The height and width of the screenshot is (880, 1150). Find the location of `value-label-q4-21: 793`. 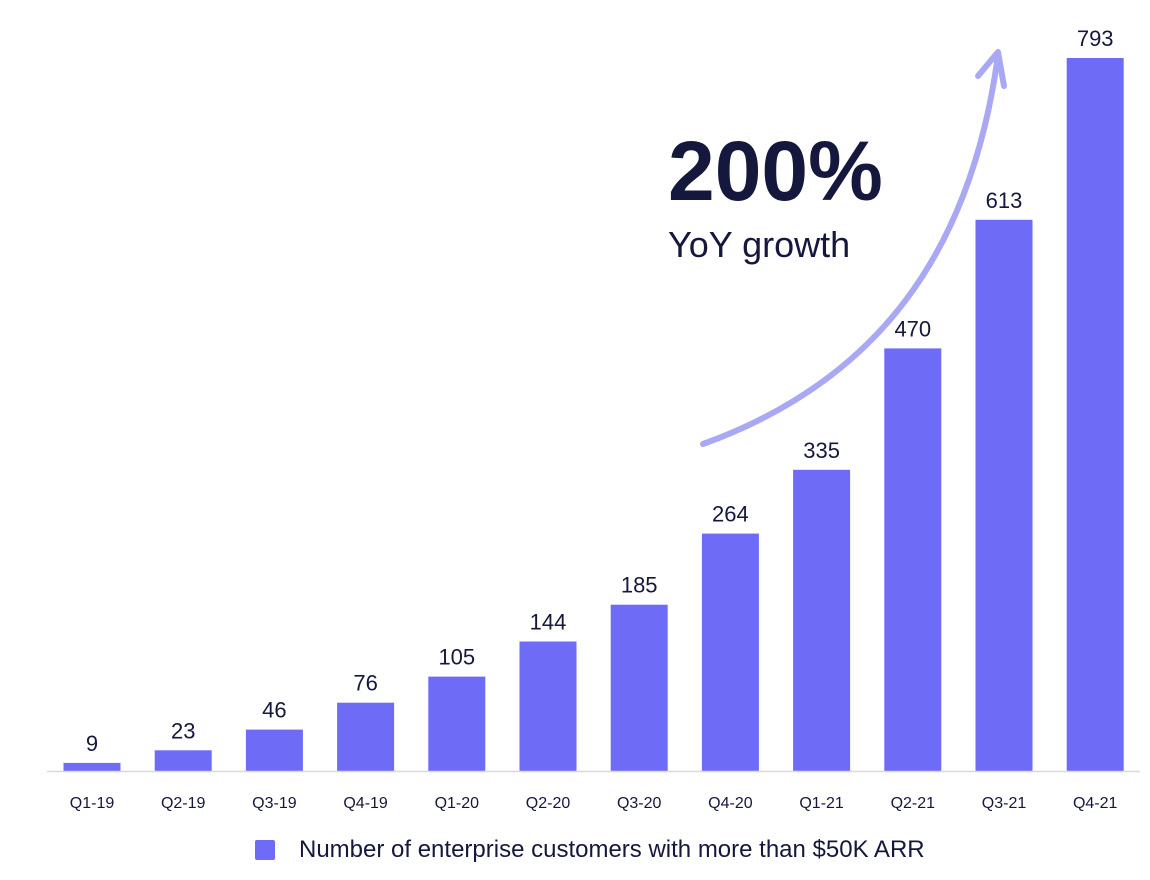

value-label-q4-21: 793 is located at coordinates (1095, 38).